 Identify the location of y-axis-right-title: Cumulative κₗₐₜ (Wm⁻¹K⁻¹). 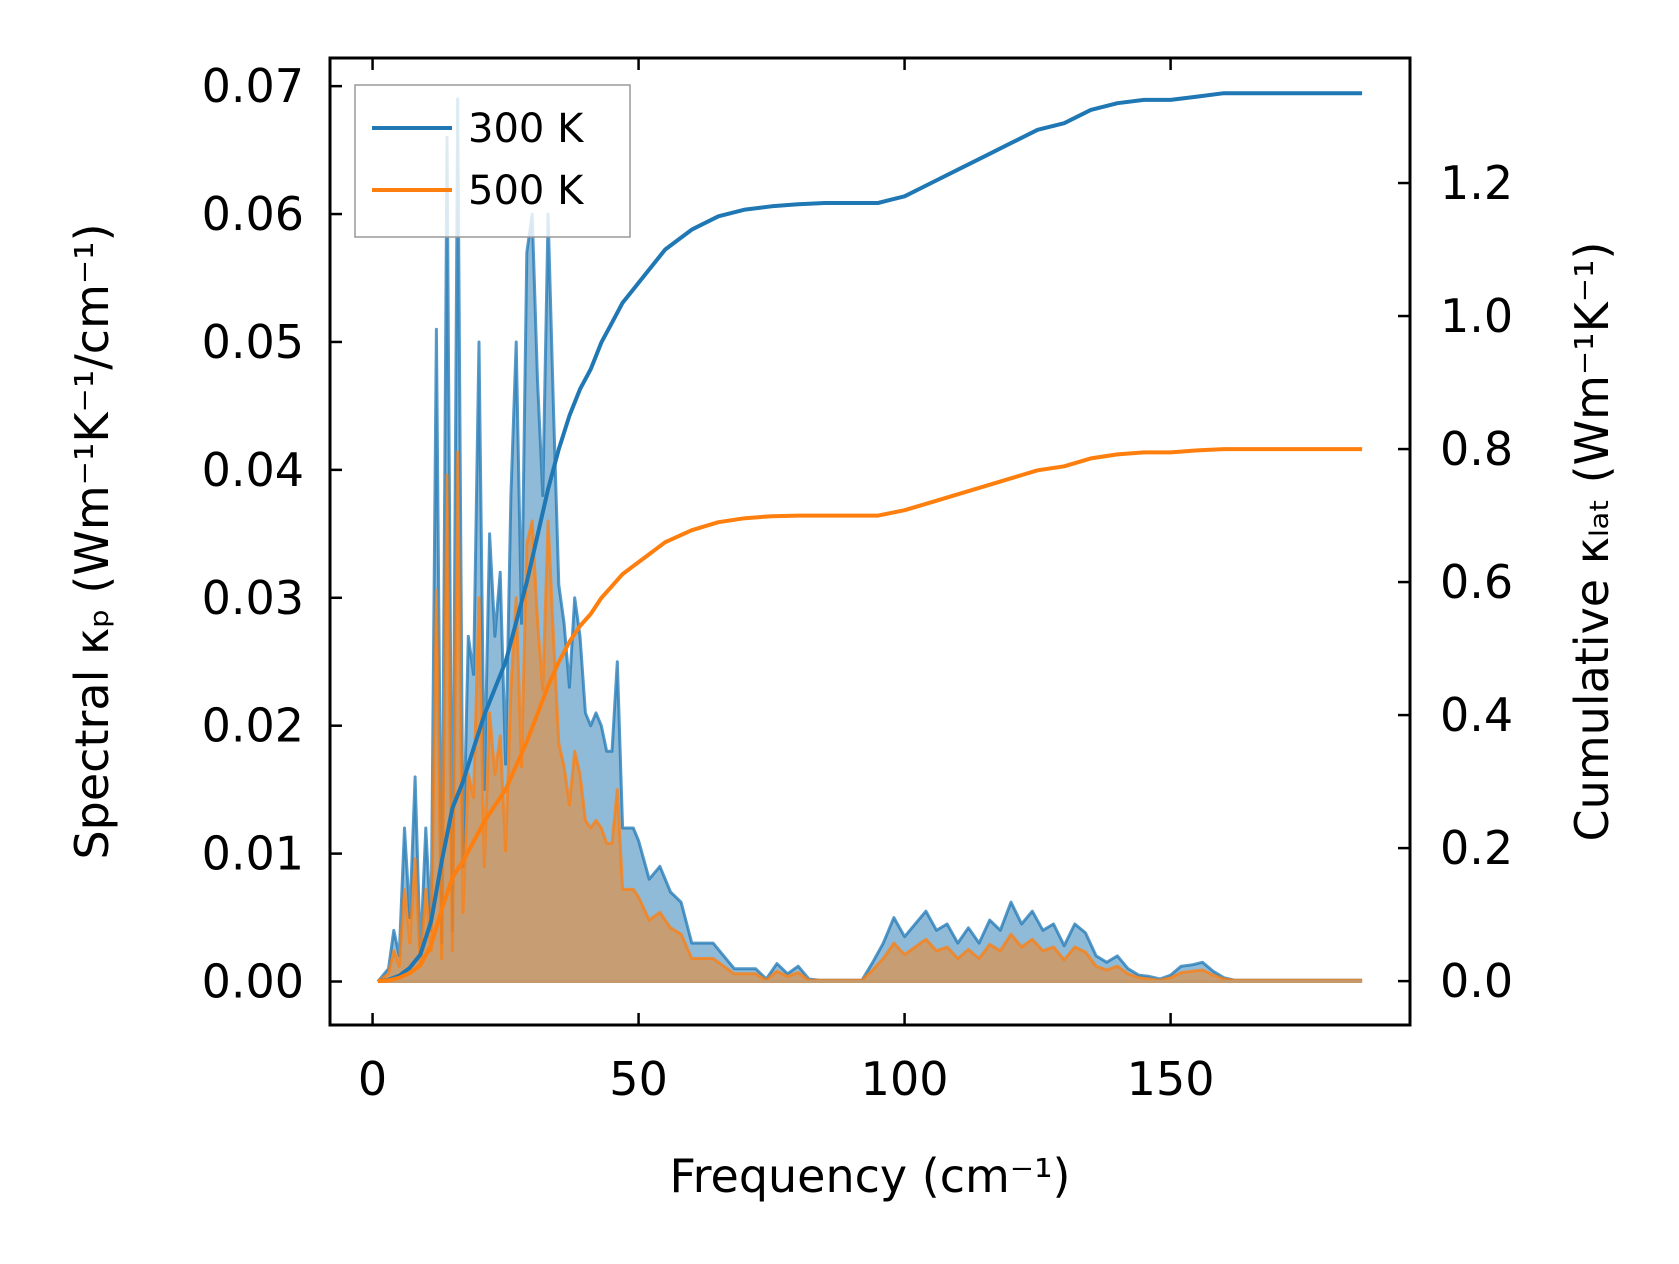
(1592, 542).